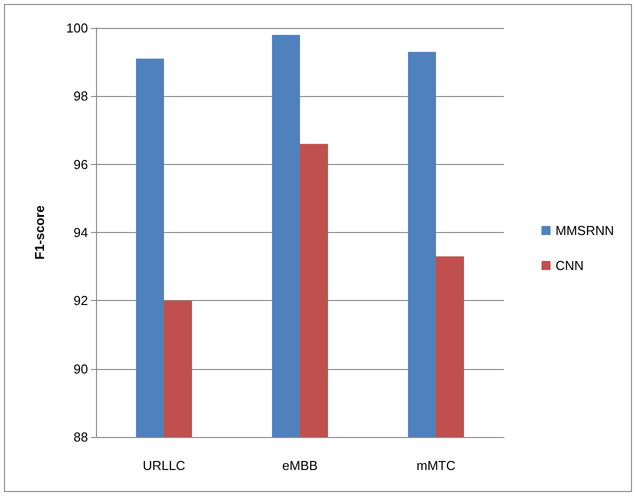  Describe the element at coordinates (77, 28) in the screenshot. I see `y-tick-label: 100` at that location.